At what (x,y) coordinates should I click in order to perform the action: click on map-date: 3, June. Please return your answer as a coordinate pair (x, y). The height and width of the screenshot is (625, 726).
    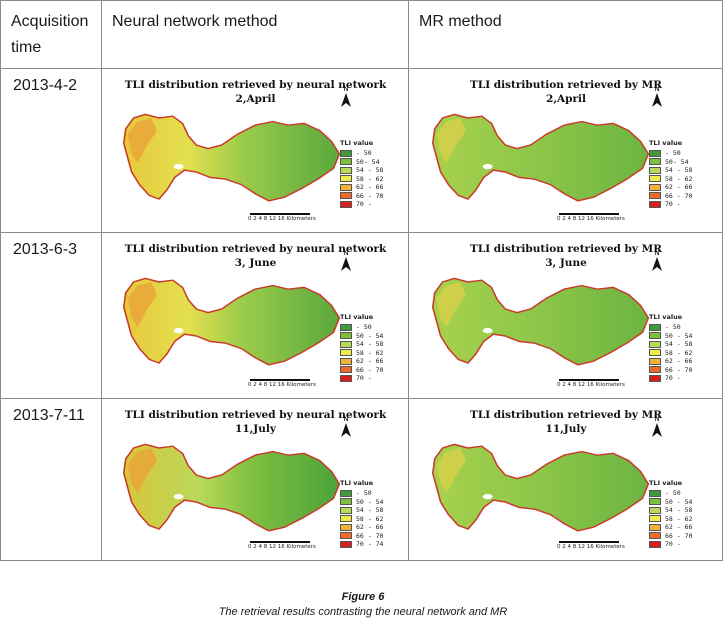
    Looking at the image, I should click on (255, 263).